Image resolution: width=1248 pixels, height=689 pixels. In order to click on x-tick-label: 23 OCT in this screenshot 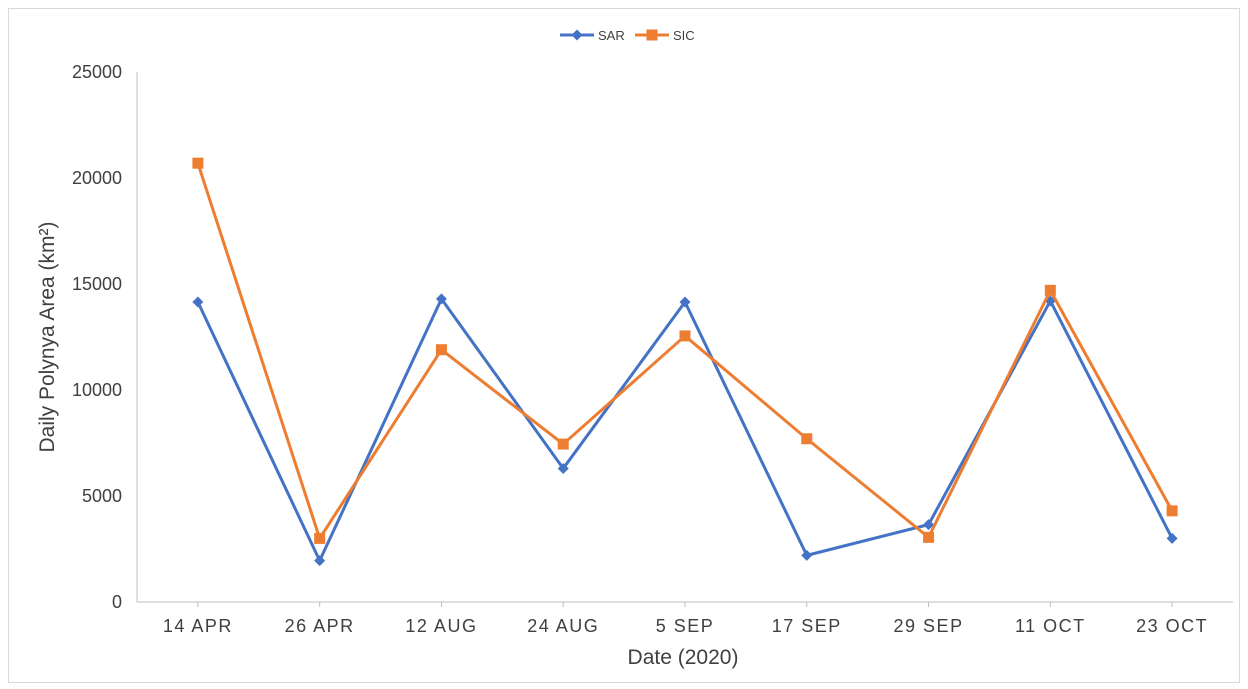, I will do `click(1172, 626)`.